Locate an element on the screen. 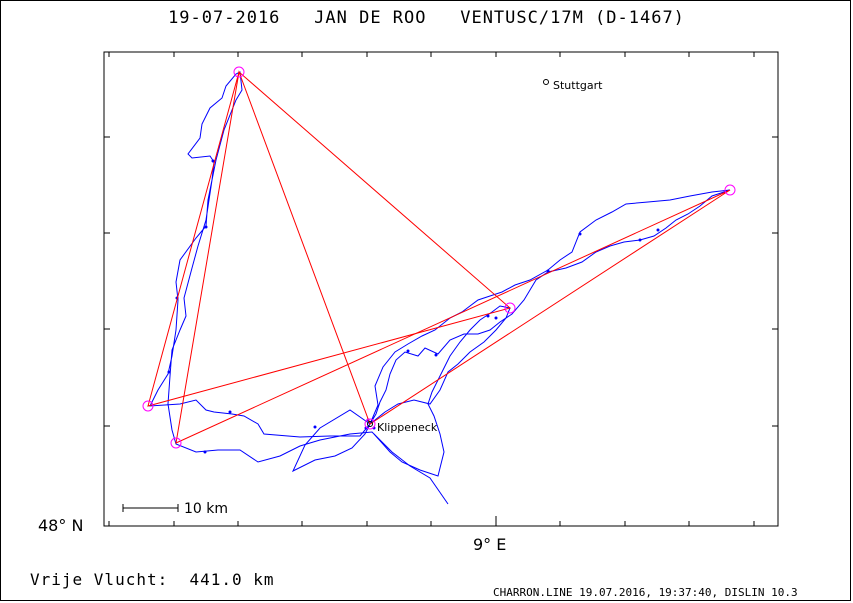  scale-label: 10 km is located at coordinates (206, 509).